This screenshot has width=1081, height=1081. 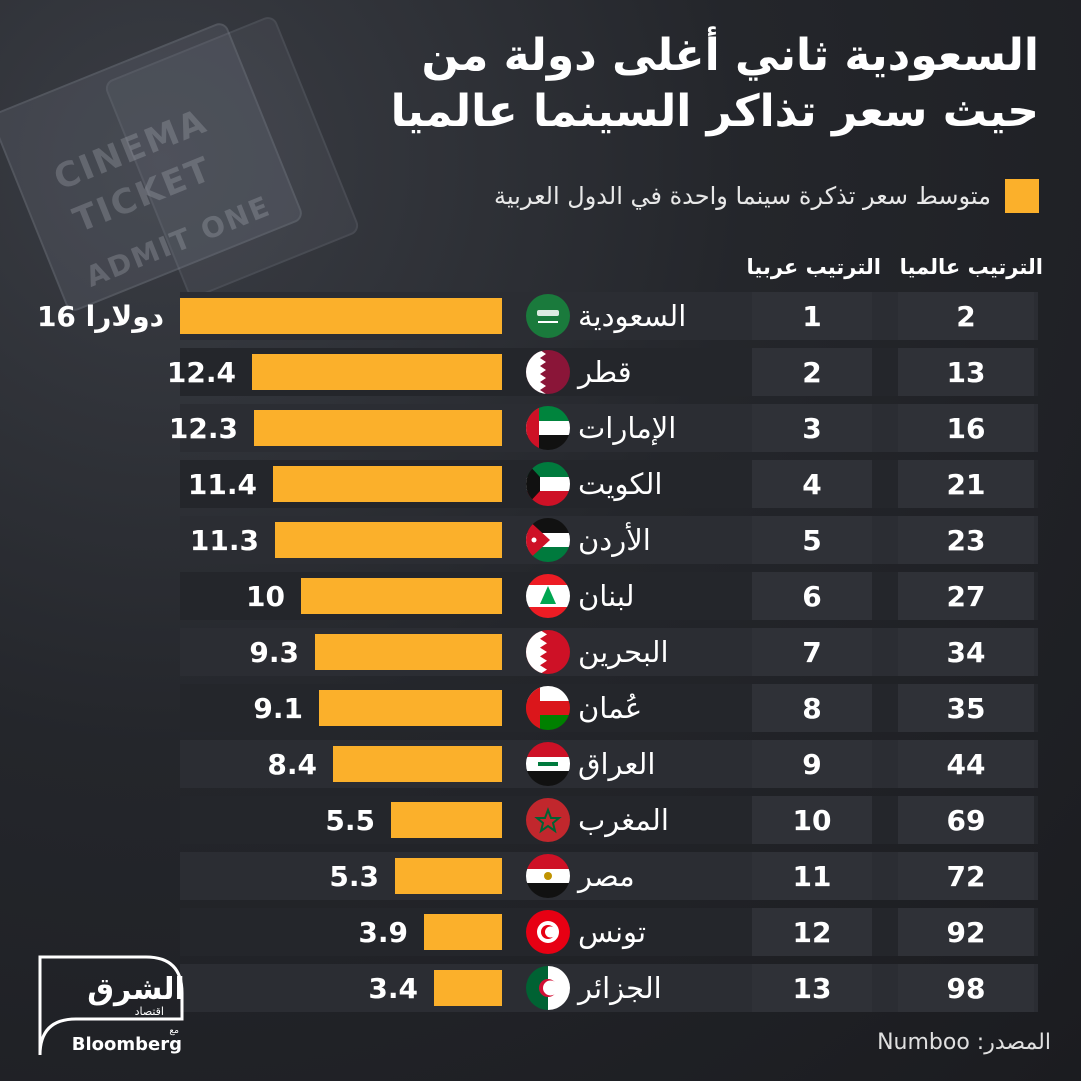 What do you see at coordinates (632, 316) in the screenshot?
I see `country-label: السعودية` at bounding box center [632, 316].